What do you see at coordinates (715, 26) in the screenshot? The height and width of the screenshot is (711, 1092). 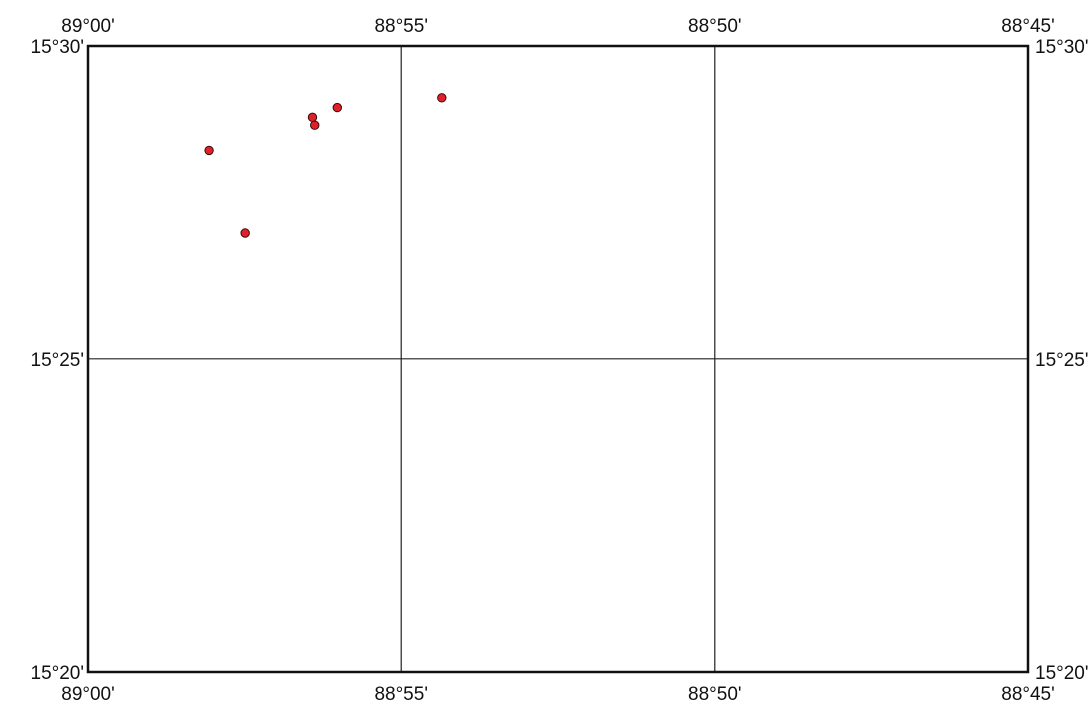 I see `top-longitude-label: 88°50'` at bounding box center [715, 26].